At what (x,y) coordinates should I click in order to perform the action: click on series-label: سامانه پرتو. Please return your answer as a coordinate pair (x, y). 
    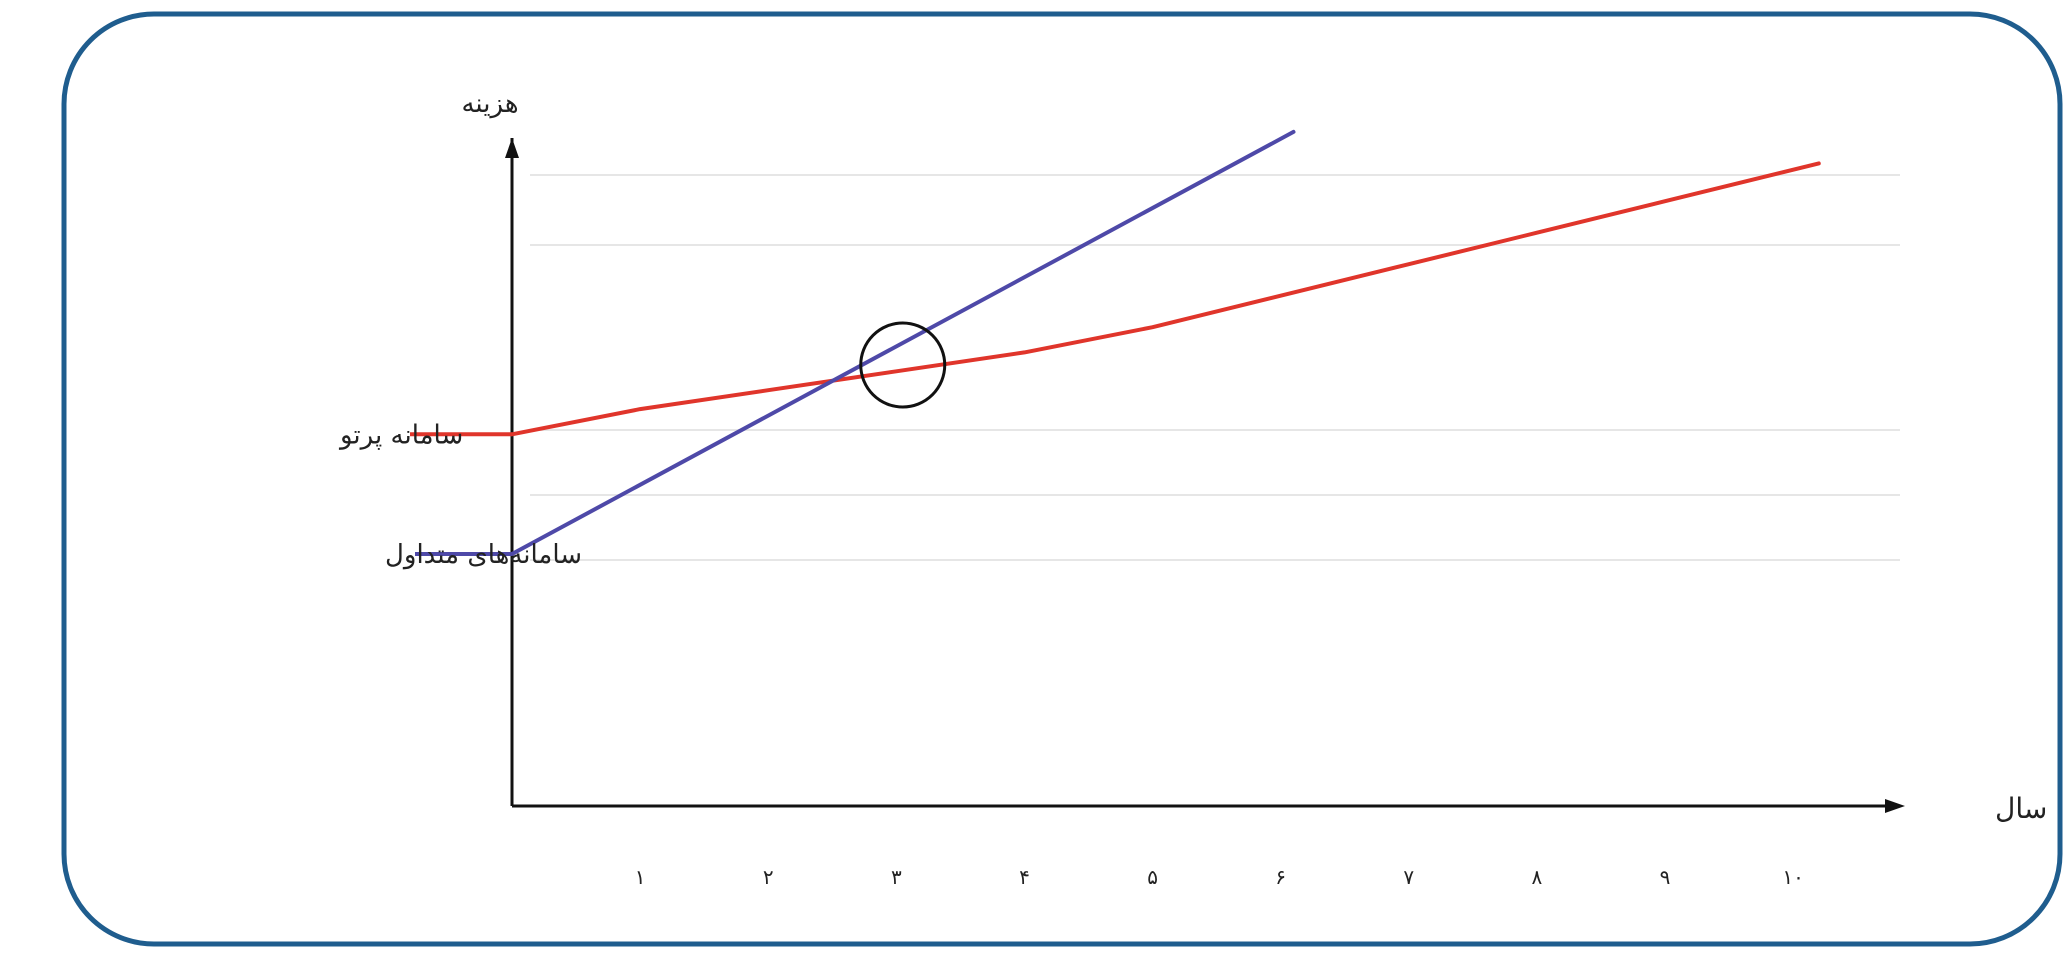
    Looking at the image, I should click on (400, 435).